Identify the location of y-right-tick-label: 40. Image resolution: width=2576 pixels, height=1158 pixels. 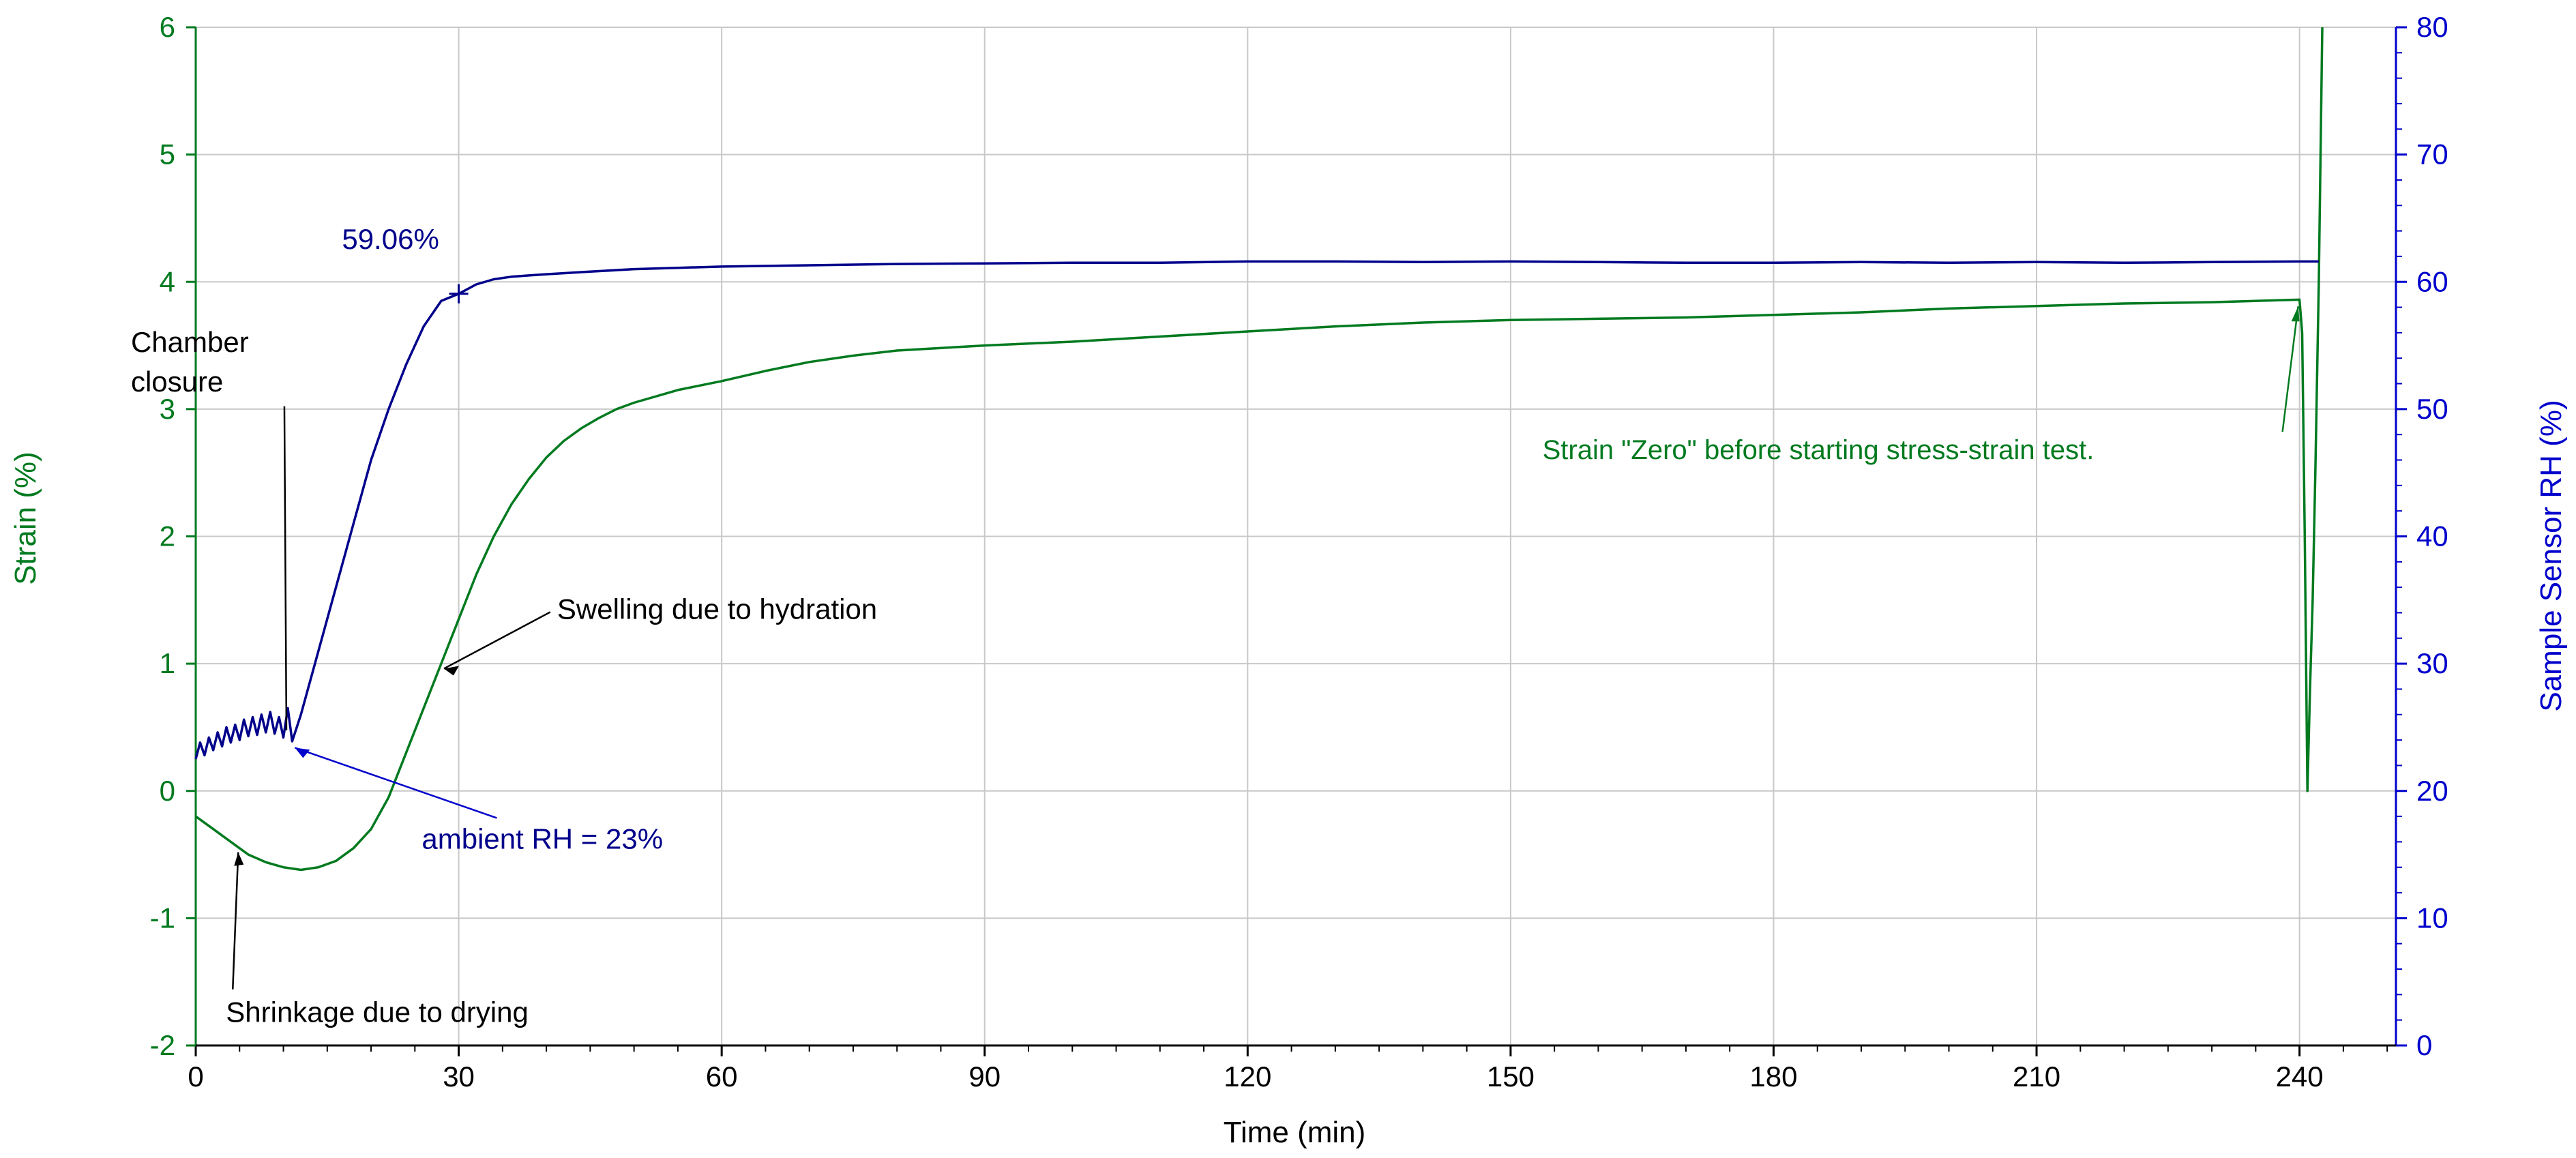
(2432, 536).